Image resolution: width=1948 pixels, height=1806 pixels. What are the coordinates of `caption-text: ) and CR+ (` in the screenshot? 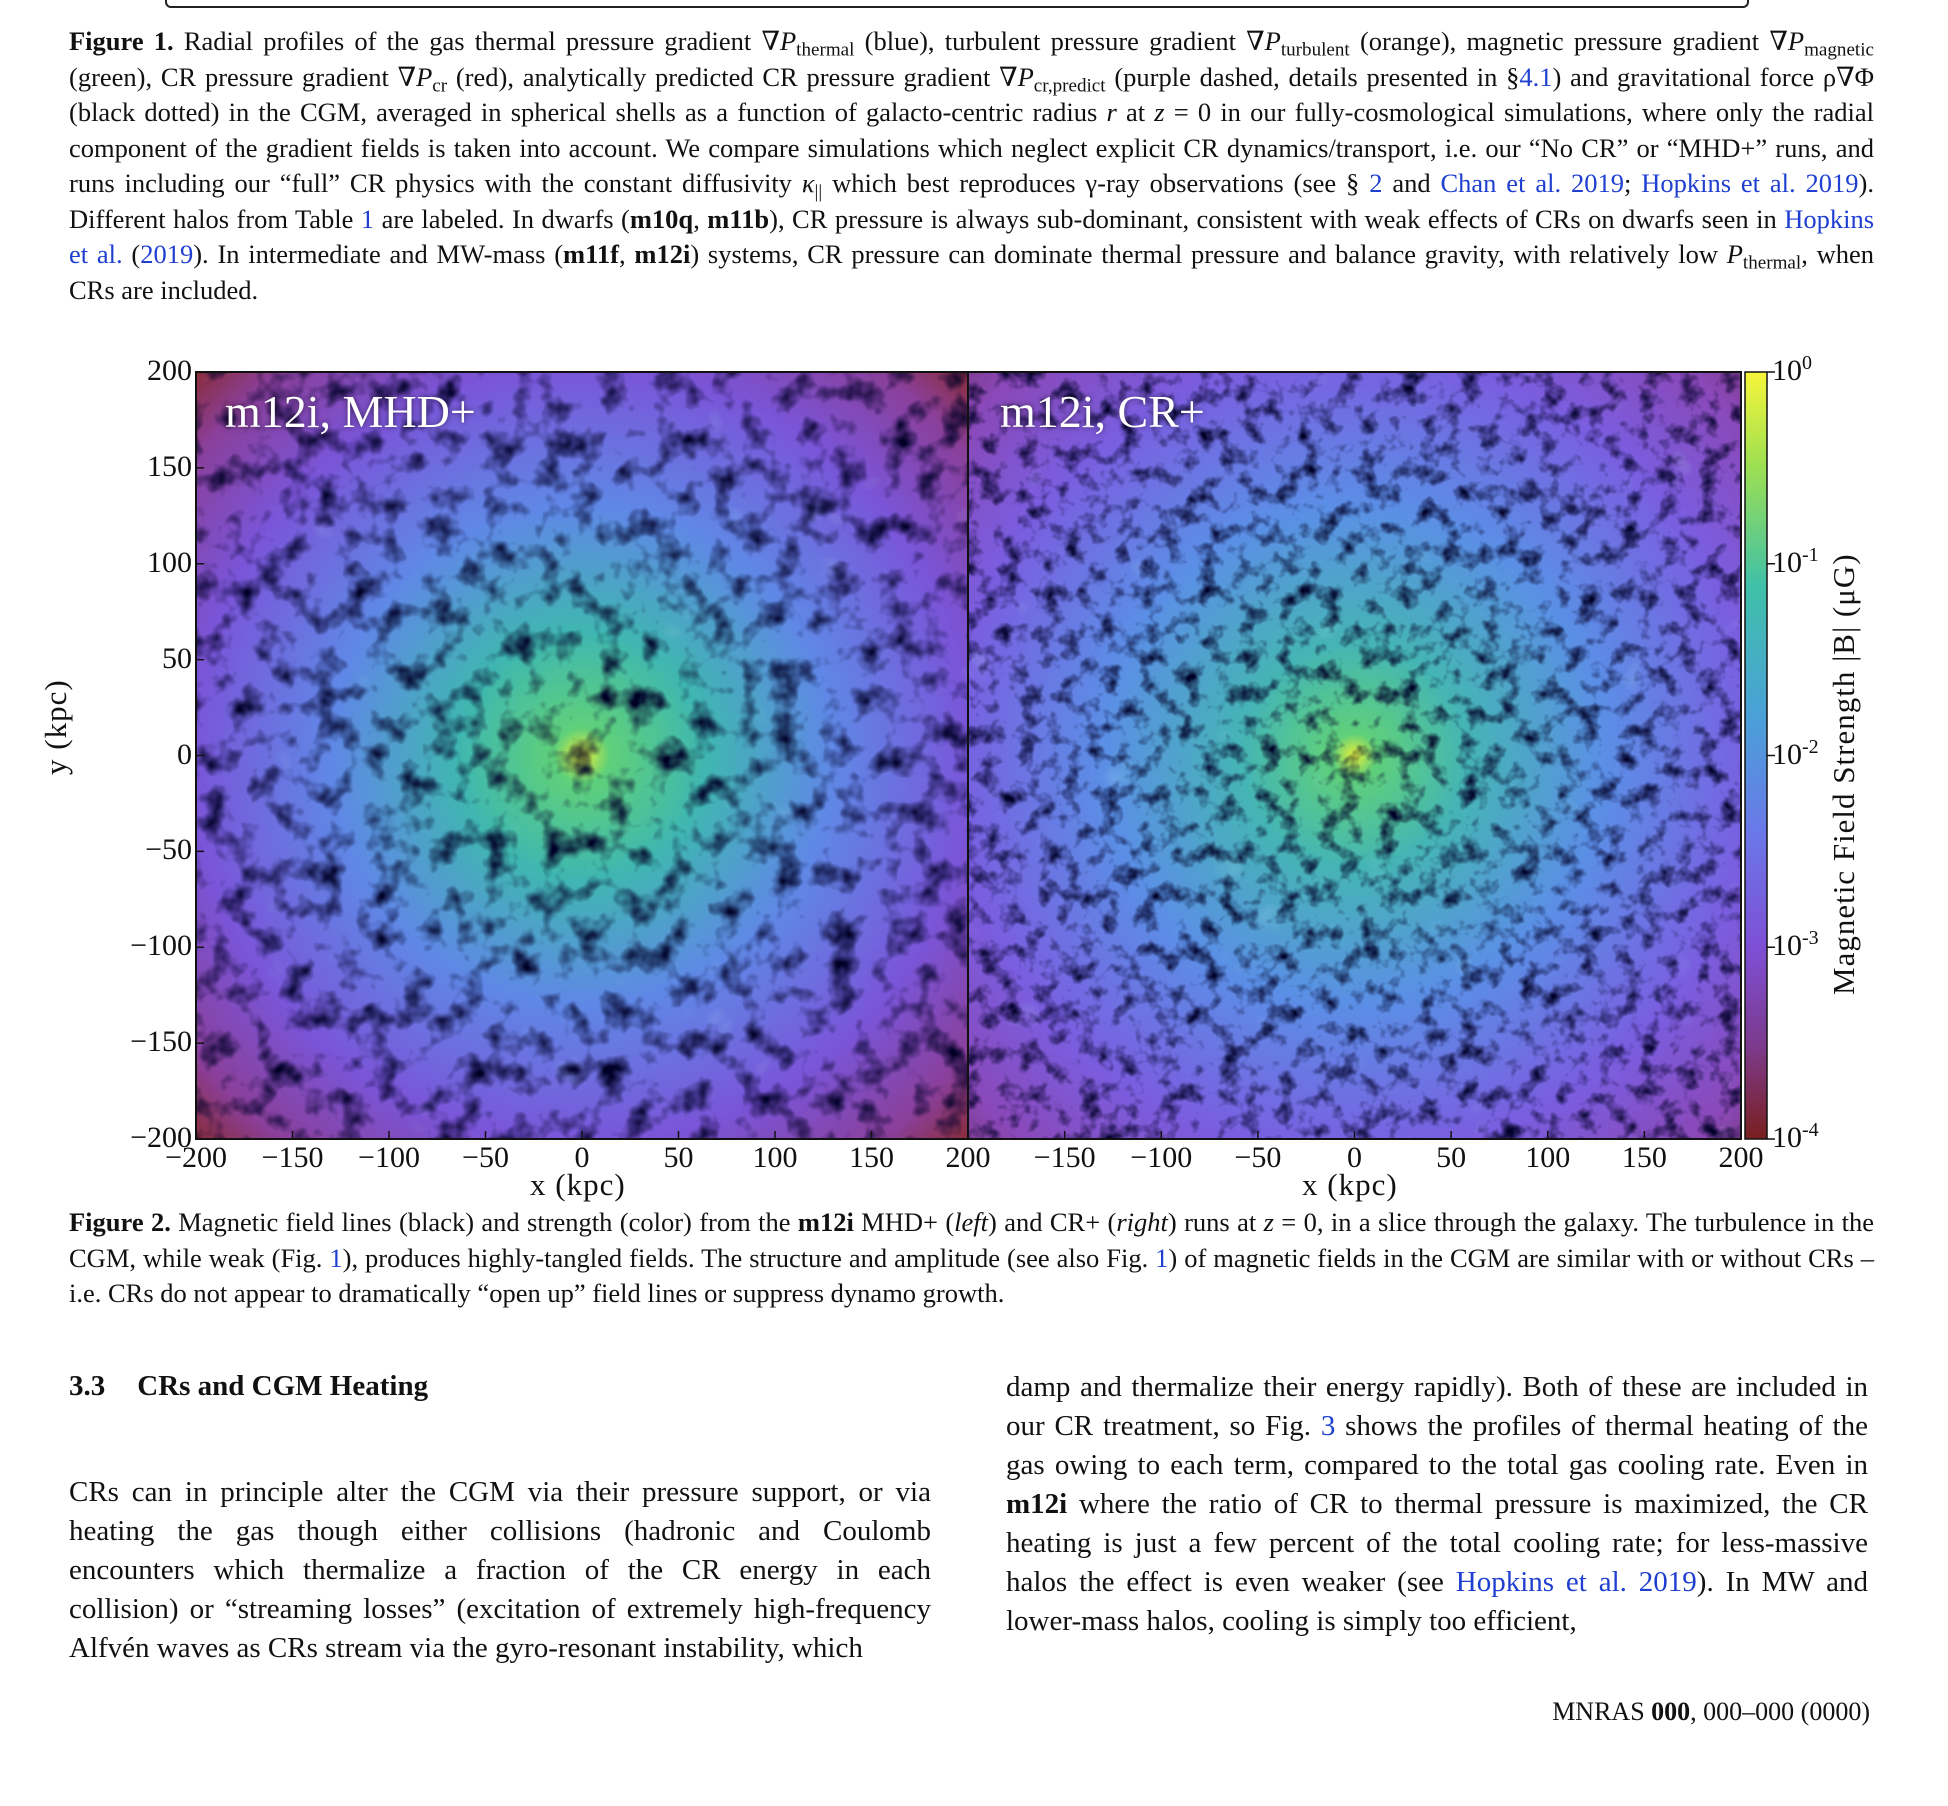 It's located at (1052, 1222).